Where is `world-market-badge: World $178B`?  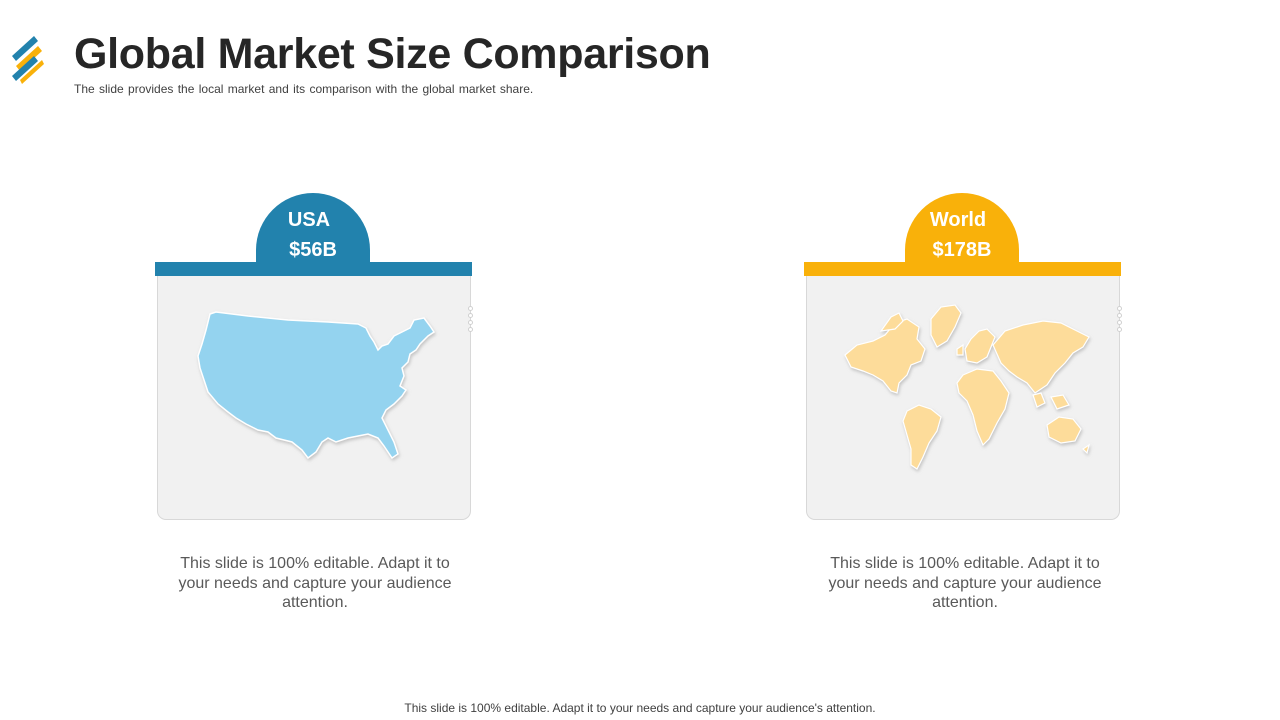 world-market-badge: World $178B is located at coordinates (962, 233).